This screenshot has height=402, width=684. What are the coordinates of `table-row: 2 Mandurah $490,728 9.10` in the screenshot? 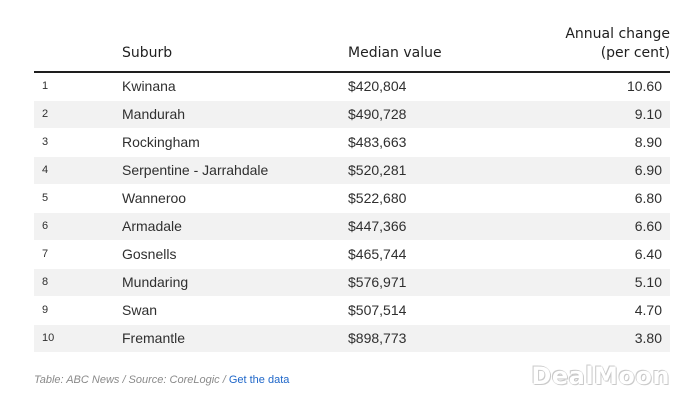 It's located at (352, 114).